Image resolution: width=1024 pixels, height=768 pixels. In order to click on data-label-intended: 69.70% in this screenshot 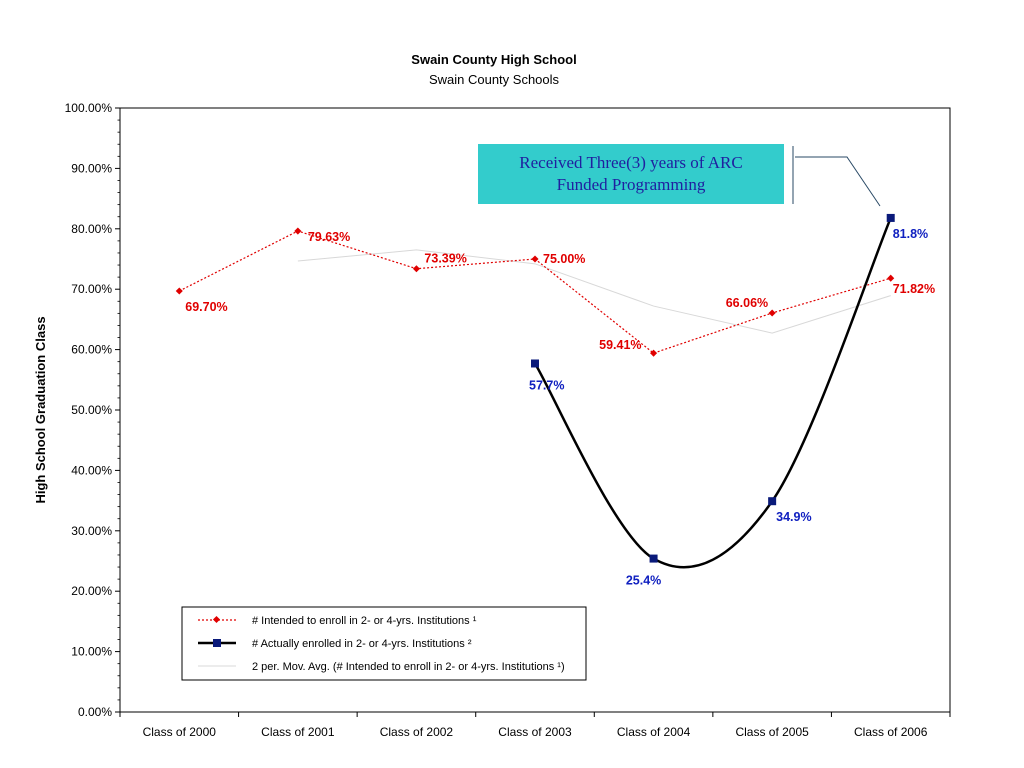, I will do `click(206, 307)`.